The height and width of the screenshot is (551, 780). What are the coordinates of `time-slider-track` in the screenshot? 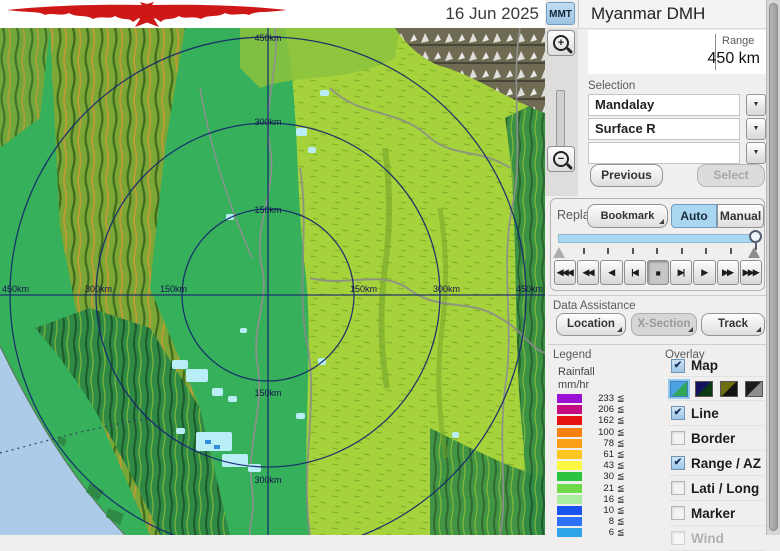 It's located at (657, 238).